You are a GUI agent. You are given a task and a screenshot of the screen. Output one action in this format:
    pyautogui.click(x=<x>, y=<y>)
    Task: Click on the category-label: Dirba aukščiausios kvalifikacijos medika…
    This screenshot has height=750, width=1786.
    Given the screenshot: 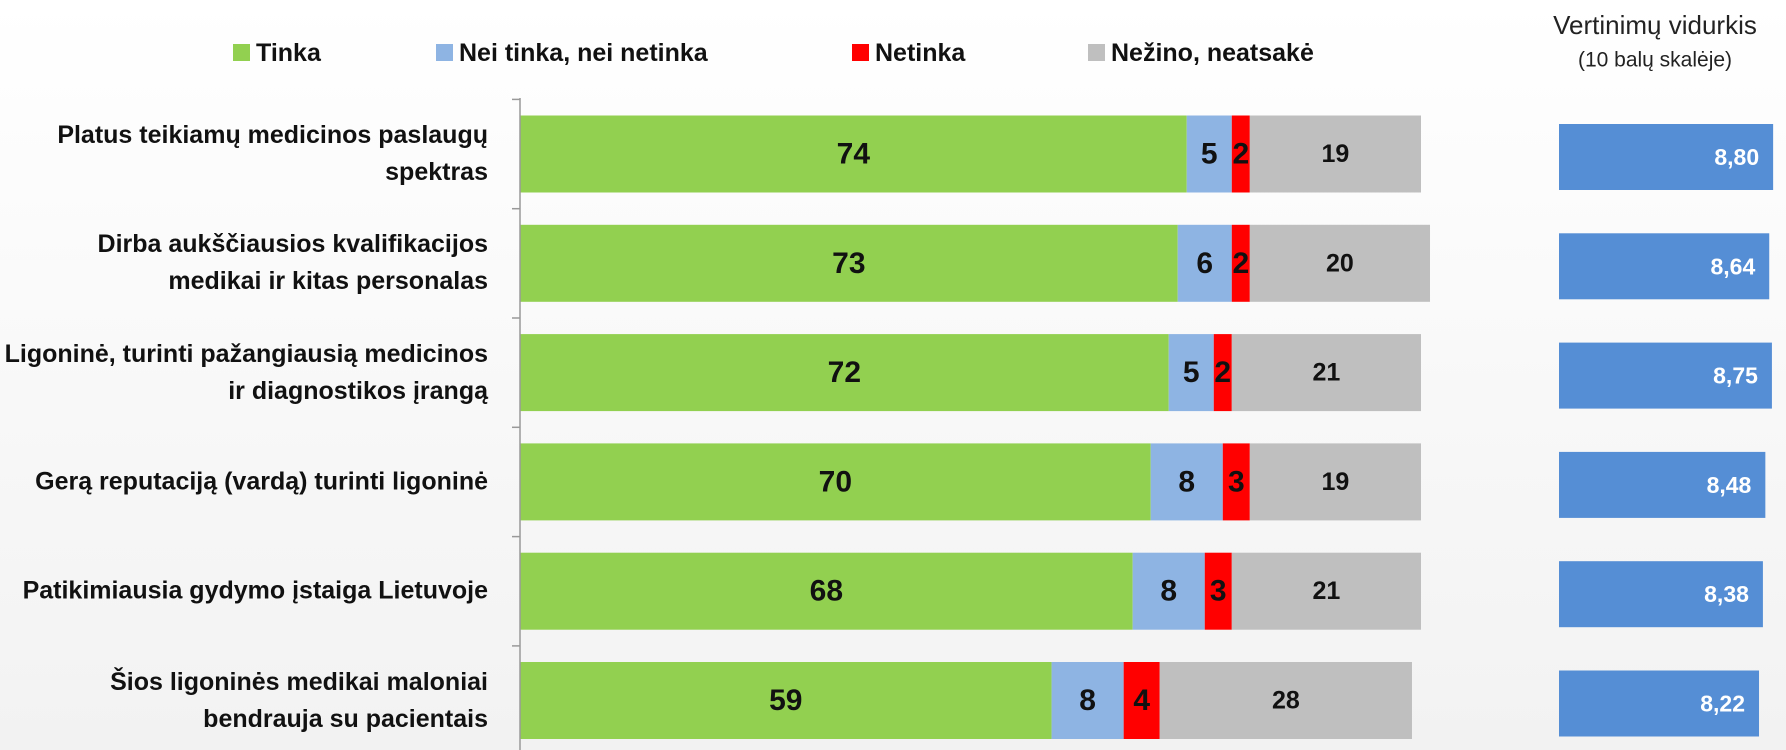 What is the action you would take?
    pyautogui.click(x=292, y=263)
    